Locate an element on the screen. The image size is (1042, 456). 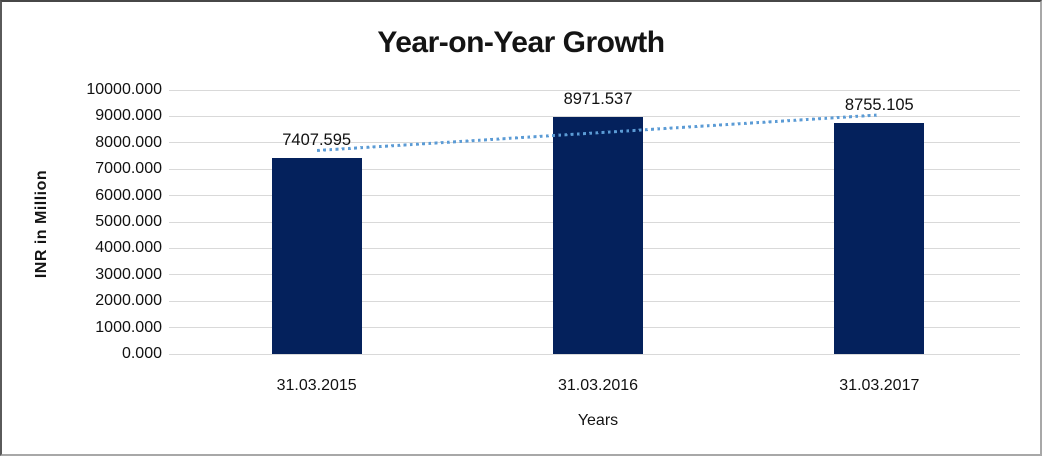
y-tick-label: 8000.000 is located at coordinates (128, 142).